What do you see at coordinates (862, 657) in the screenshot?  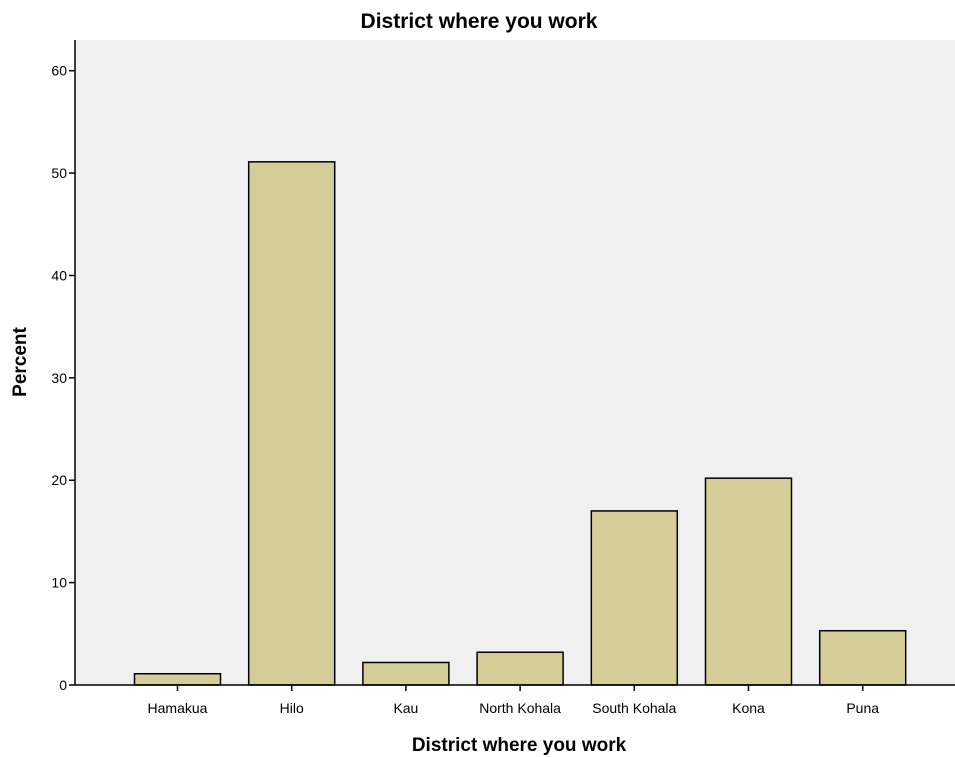 I see `bar-puna` at bounding box center [862, 657].